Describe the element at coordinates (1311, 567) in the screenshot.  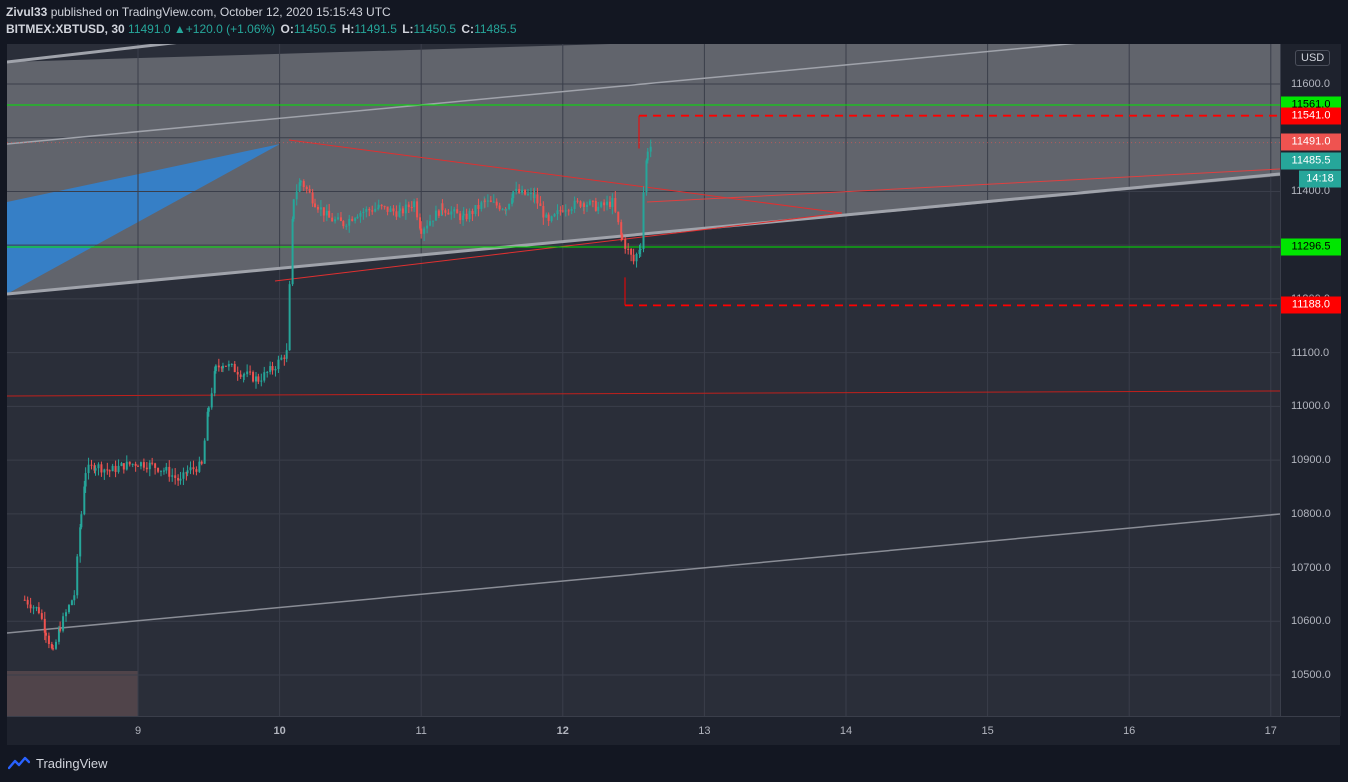
I see `price-tick-label: 10700.0` at that location.